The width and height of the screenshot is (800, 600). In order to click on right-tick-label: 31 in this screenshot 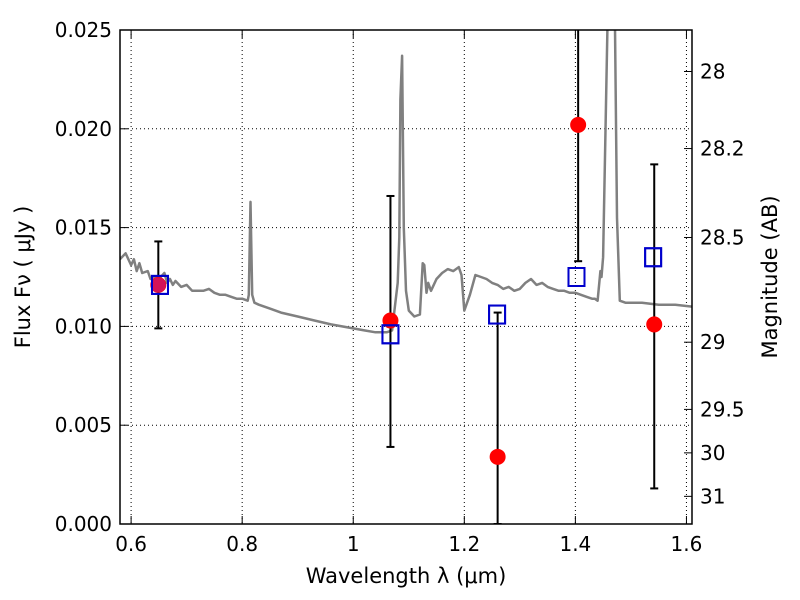, I will do `click(712, 496)`.